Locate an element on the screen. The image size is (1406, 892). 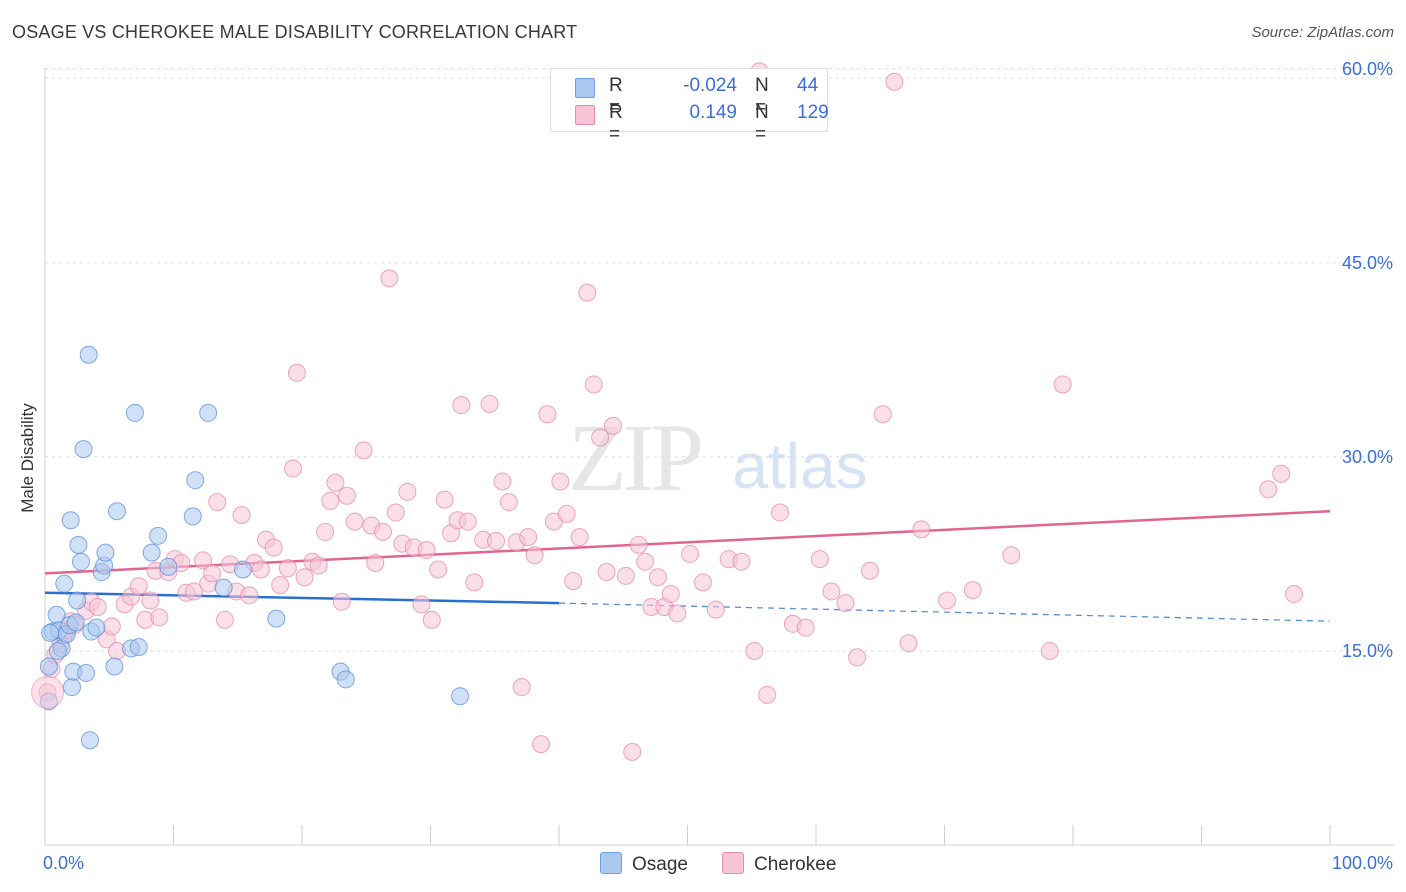
watermark: ZIP atlas is located at coordinates (718, 457).